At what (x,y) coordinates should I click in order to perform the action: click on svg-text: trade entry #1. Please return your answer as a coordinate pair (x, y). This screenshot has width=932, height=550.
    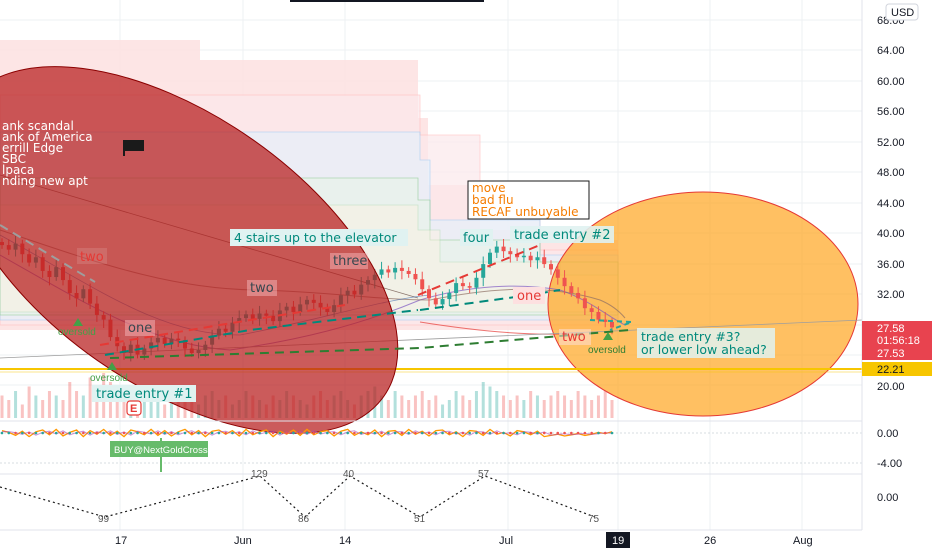
    Looking at the image, I should click on (144, 394).